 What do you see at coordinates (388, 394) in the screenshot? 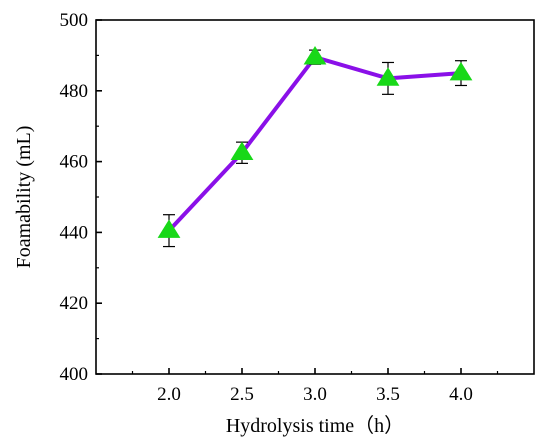
I see `x-tick-label: 3.5` at bounding box center [388, 394].